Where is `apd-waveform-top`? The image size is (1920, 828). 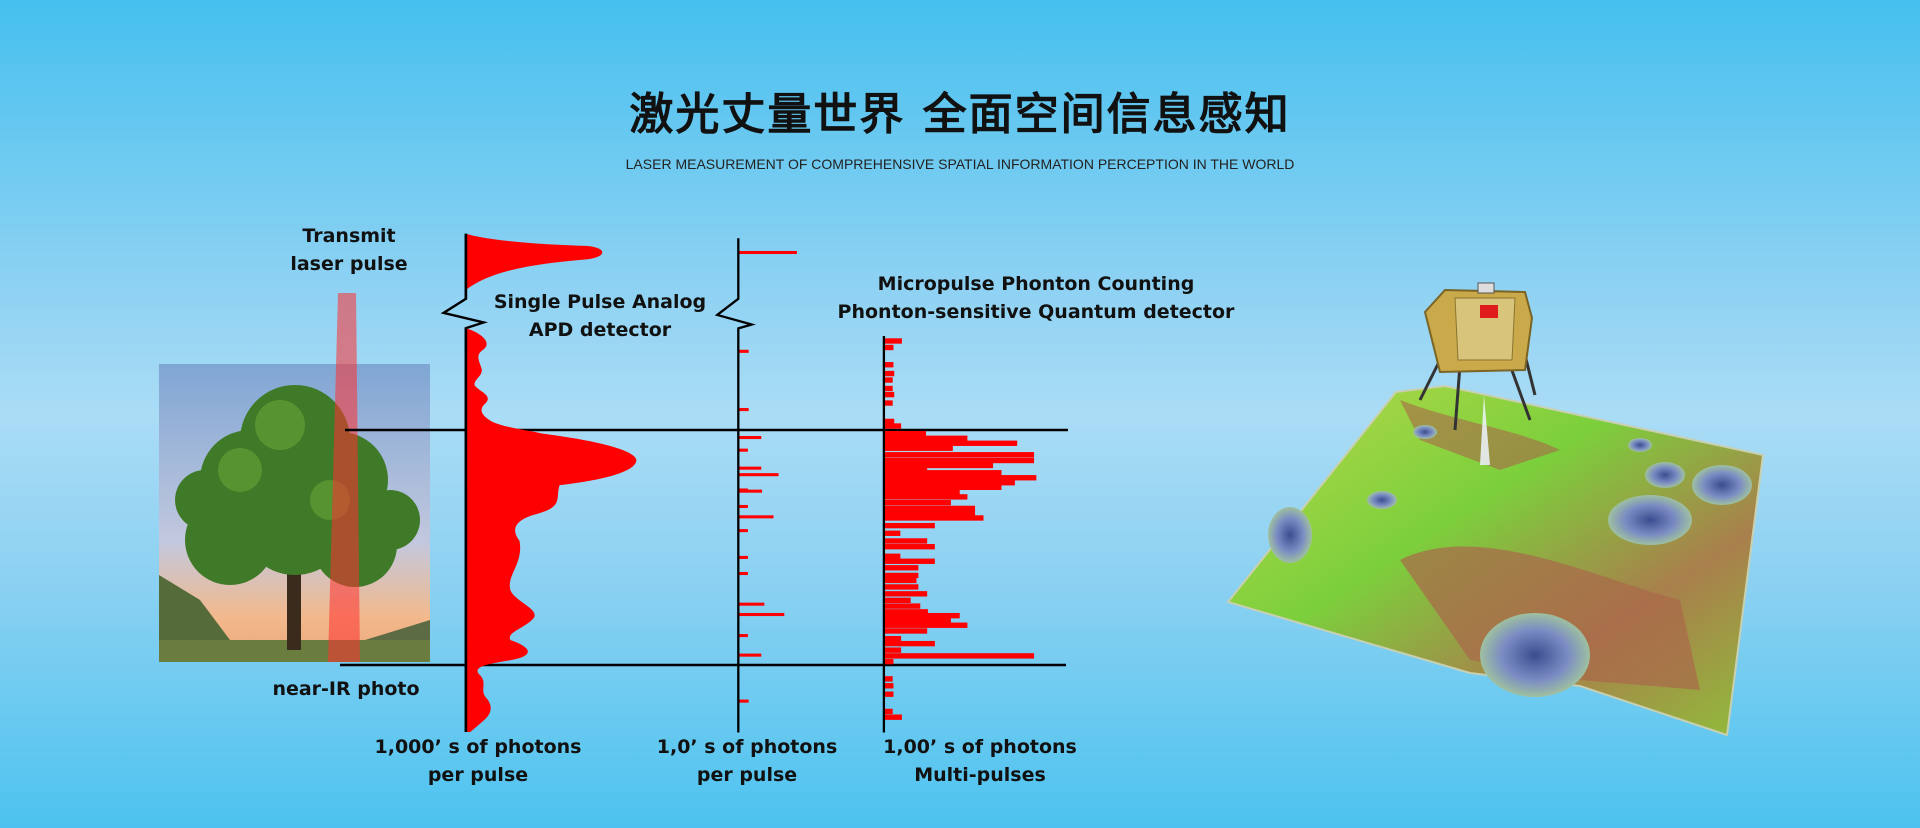 apd-waveform-top is located at coordinates (534, 261).